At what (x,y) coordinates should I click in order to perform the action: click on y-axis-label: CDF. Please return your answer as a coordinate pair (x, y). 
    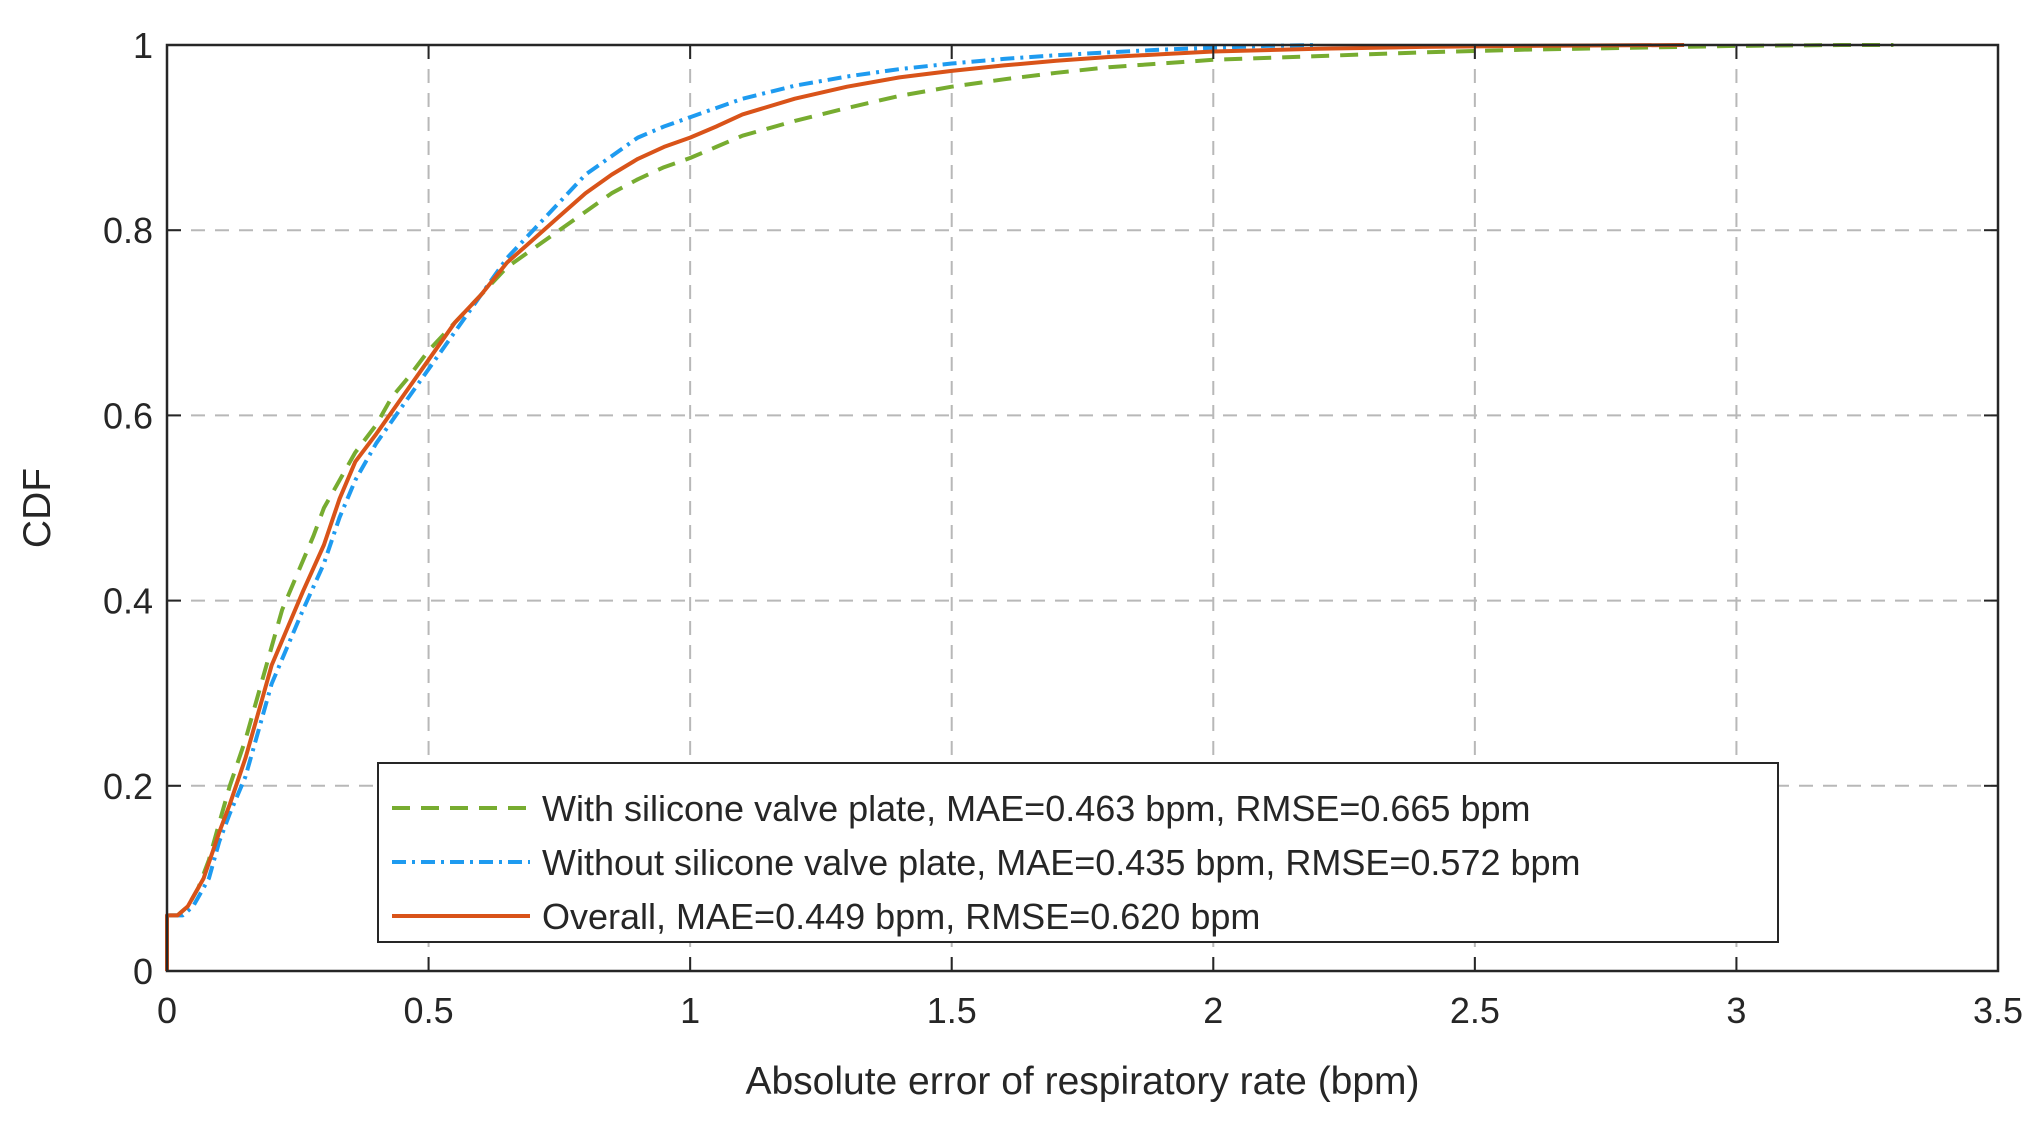
    Looking at the image, I should click on (37, 508).